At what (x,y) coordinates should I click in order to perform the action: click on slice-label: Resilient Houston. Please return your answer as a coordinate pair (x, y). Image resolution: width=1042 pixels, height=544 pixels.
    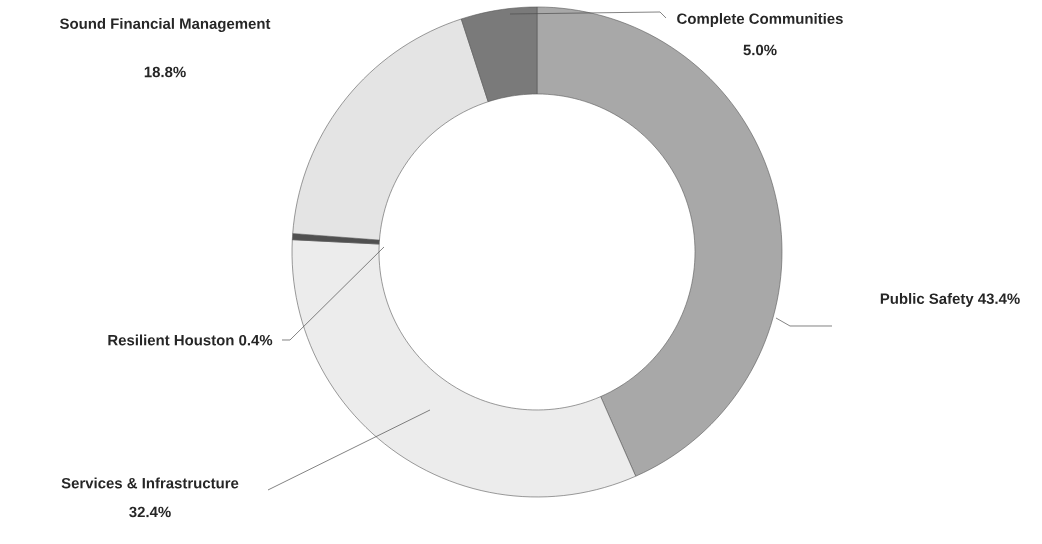
    Looking at the image, I should click on (171, 340).